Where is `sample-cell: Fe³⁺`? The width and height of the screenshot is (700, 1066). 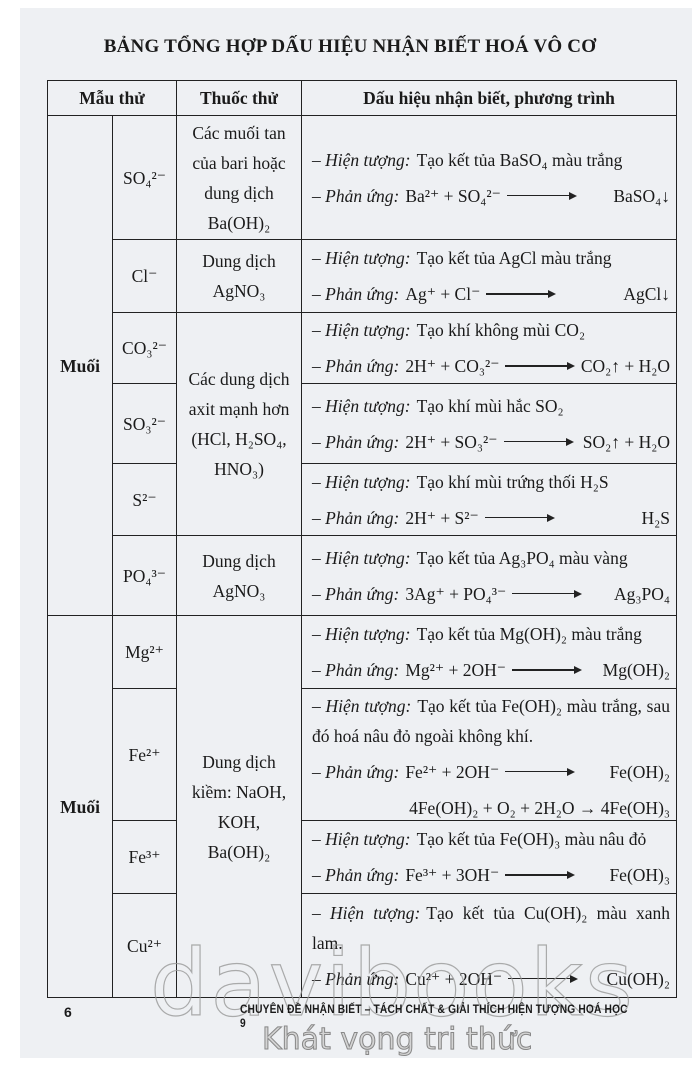
sample-cell: Fe³⁺ is located at coordinates (144, 857).